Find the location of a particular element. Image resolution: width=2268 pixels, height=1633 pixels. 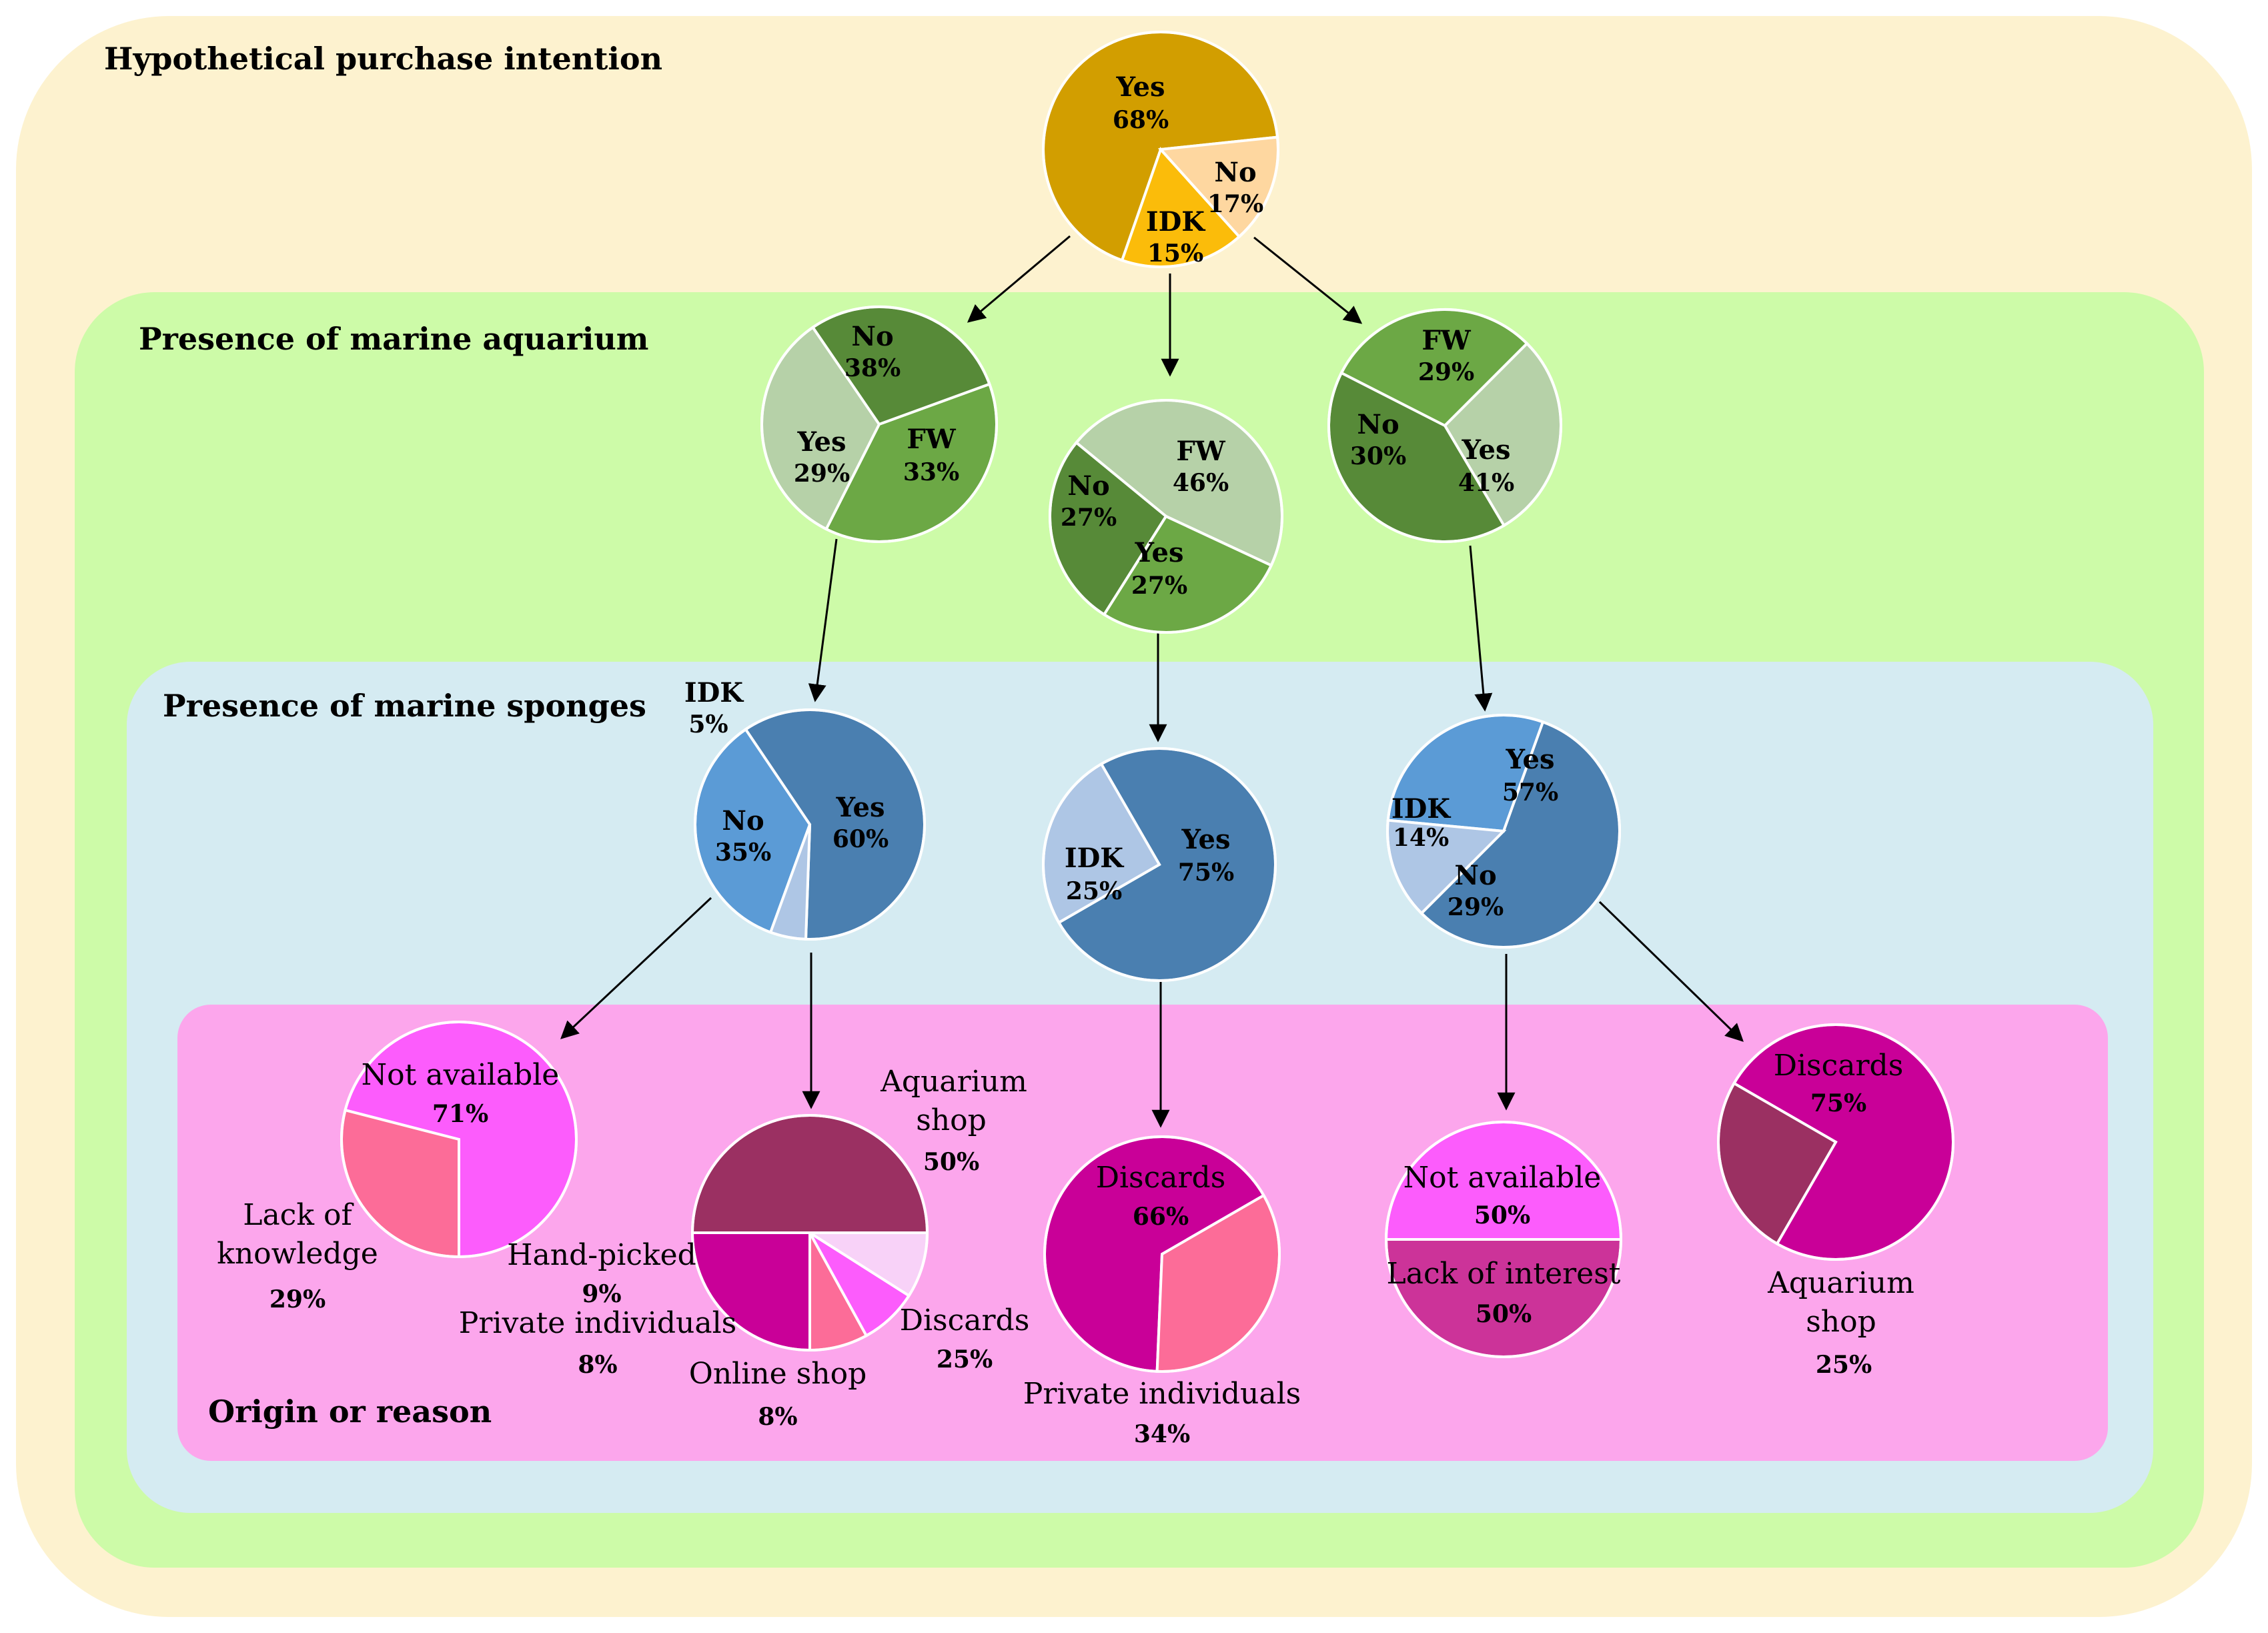

pie-pct: 33% is located at coordinates (931, 472).